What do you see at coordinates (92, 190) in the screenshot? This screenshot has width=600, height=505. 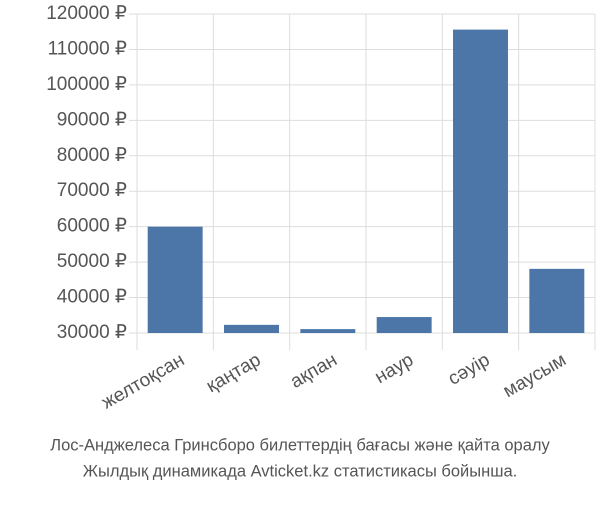 I see `y-tick-label: 70000 ₽` at bounding box center [92, 190].